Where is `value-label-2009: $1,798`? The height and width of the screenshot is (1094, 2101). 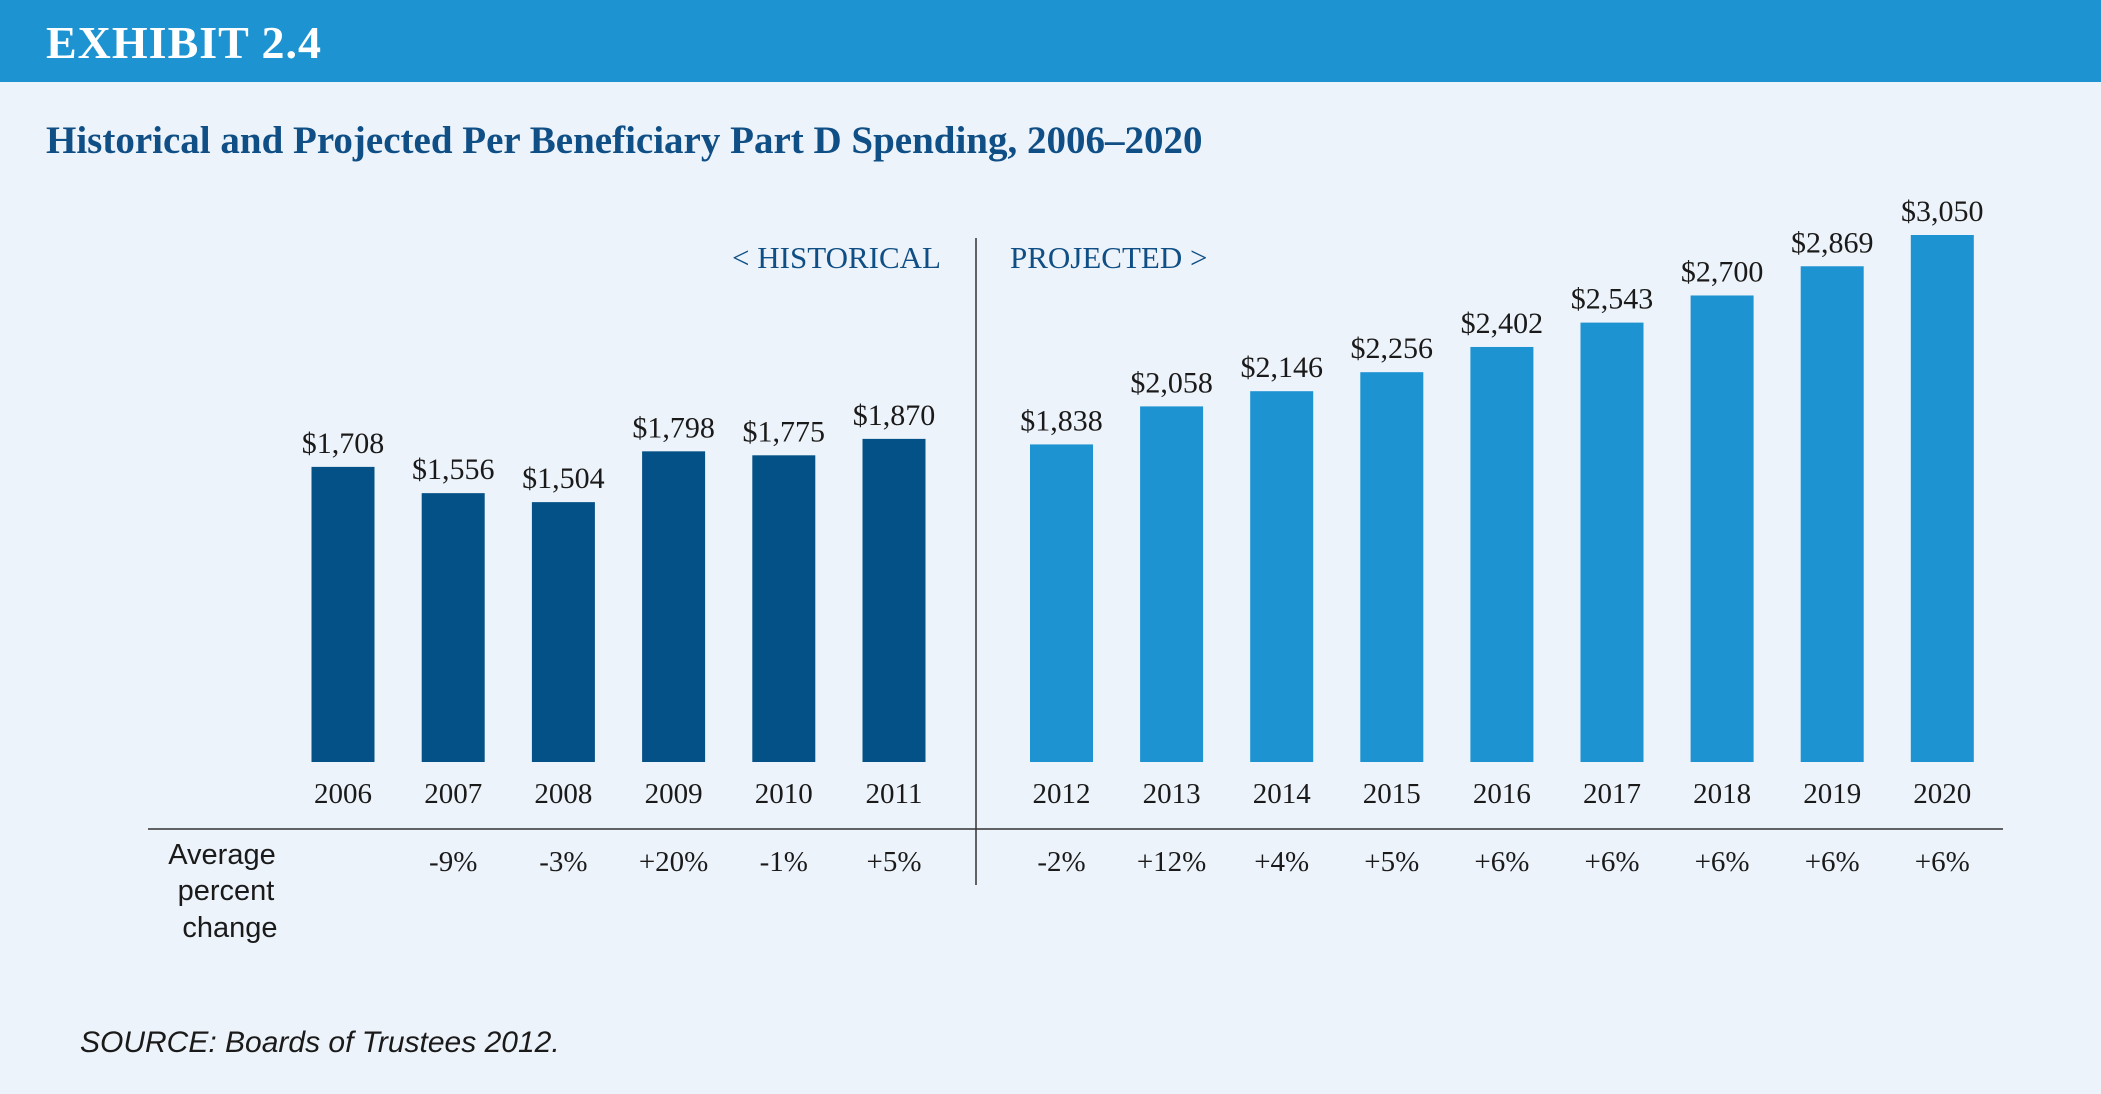 value-label-2009: $1,798 is located at coordinates (673, 427).